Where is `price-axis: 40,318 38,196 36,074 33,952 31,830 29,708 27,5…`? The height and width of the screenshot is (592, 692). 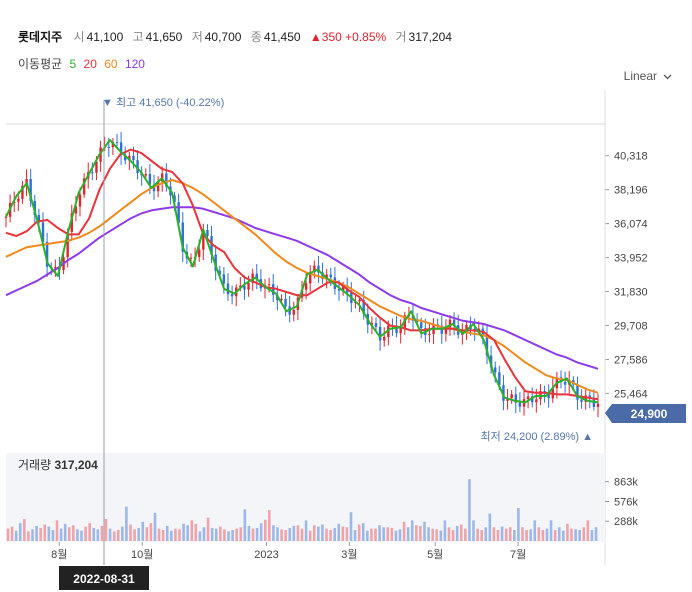
price-axis: 40,318 38,196 36,074 33,952 31,830 29,708 27,5… is located at coordinates (626, 327).